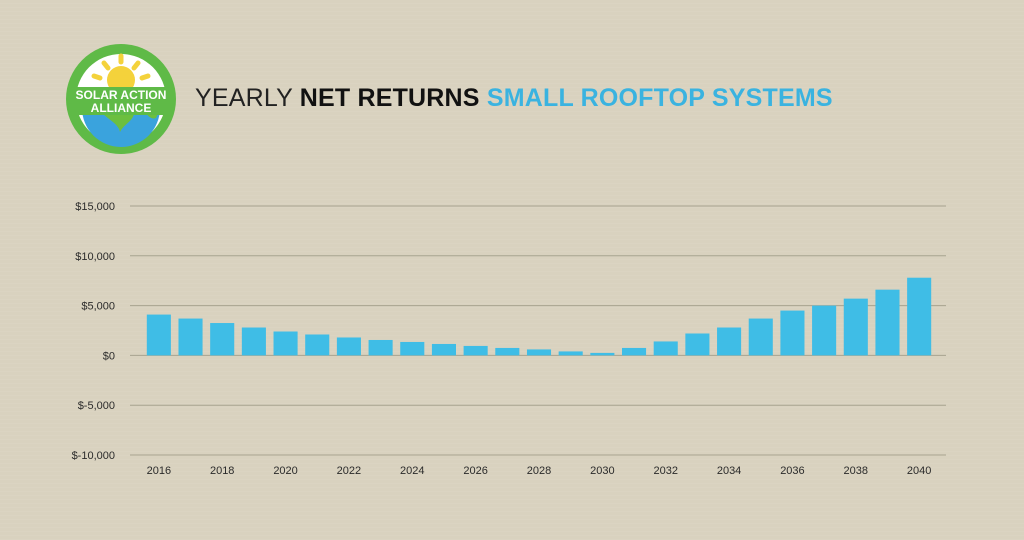 This screenshot has width=1024, height=540. Describe the element at coordinates (475, 471) in the screenshot. I see `x-tick-label: 2026` at that location.